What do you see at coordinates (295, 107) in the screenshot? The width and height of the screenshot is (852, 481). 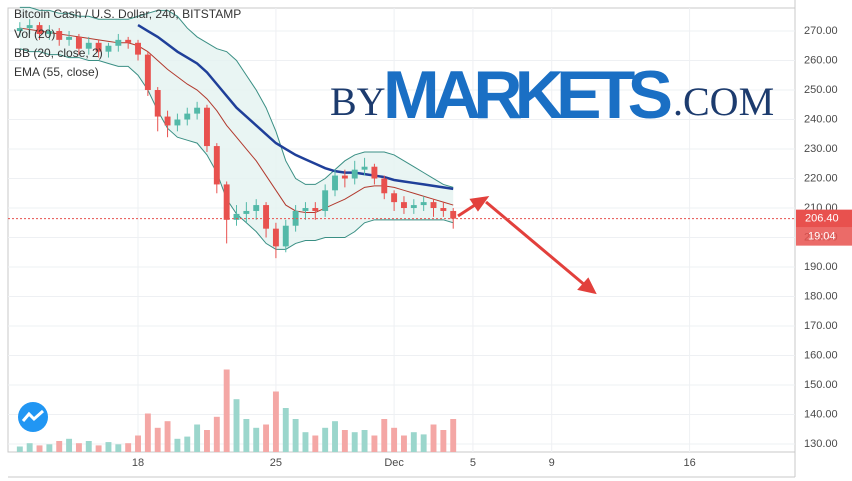 I see `ema-line` at bounding box center [295, 107].